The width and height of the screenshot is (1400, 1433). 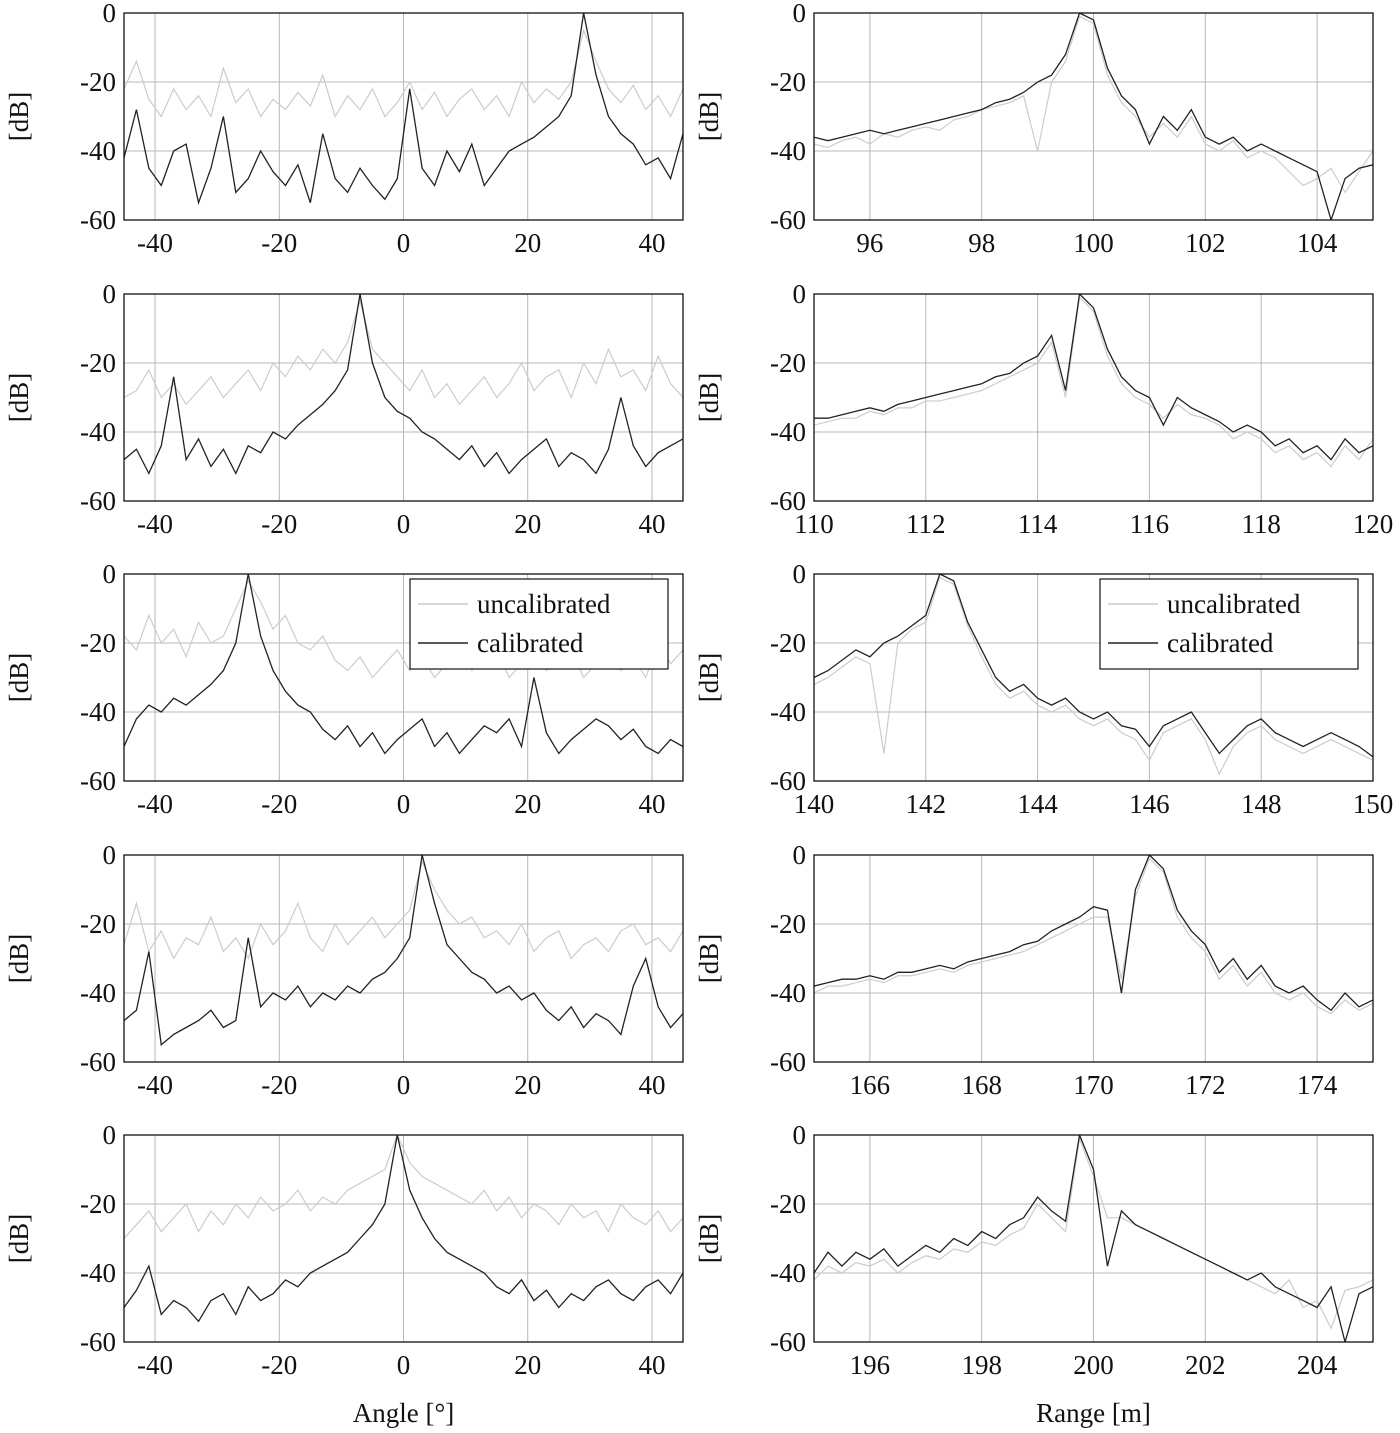 I want to click on x-tick-label: 146, so click(x=1149, y=804).